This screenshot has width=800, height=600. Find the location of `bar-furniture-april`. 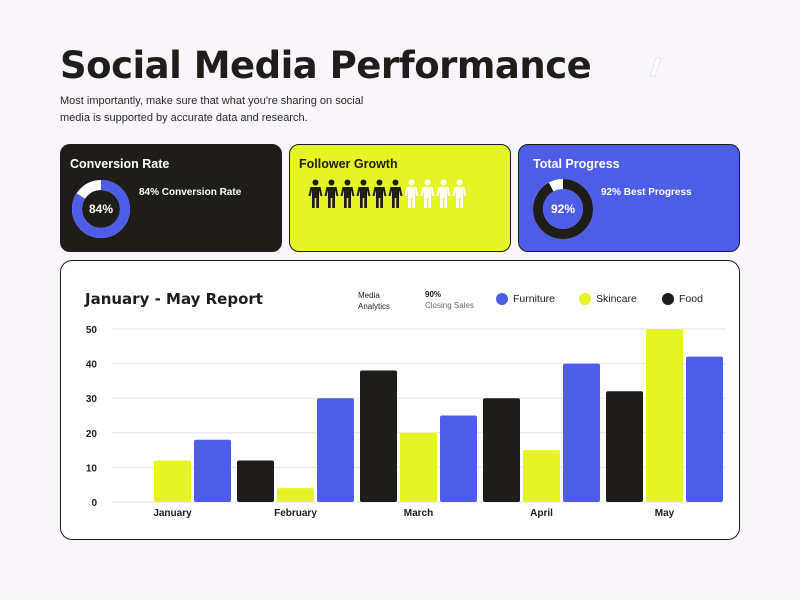

bar-furniture-april is located at coordinates (581, 432).